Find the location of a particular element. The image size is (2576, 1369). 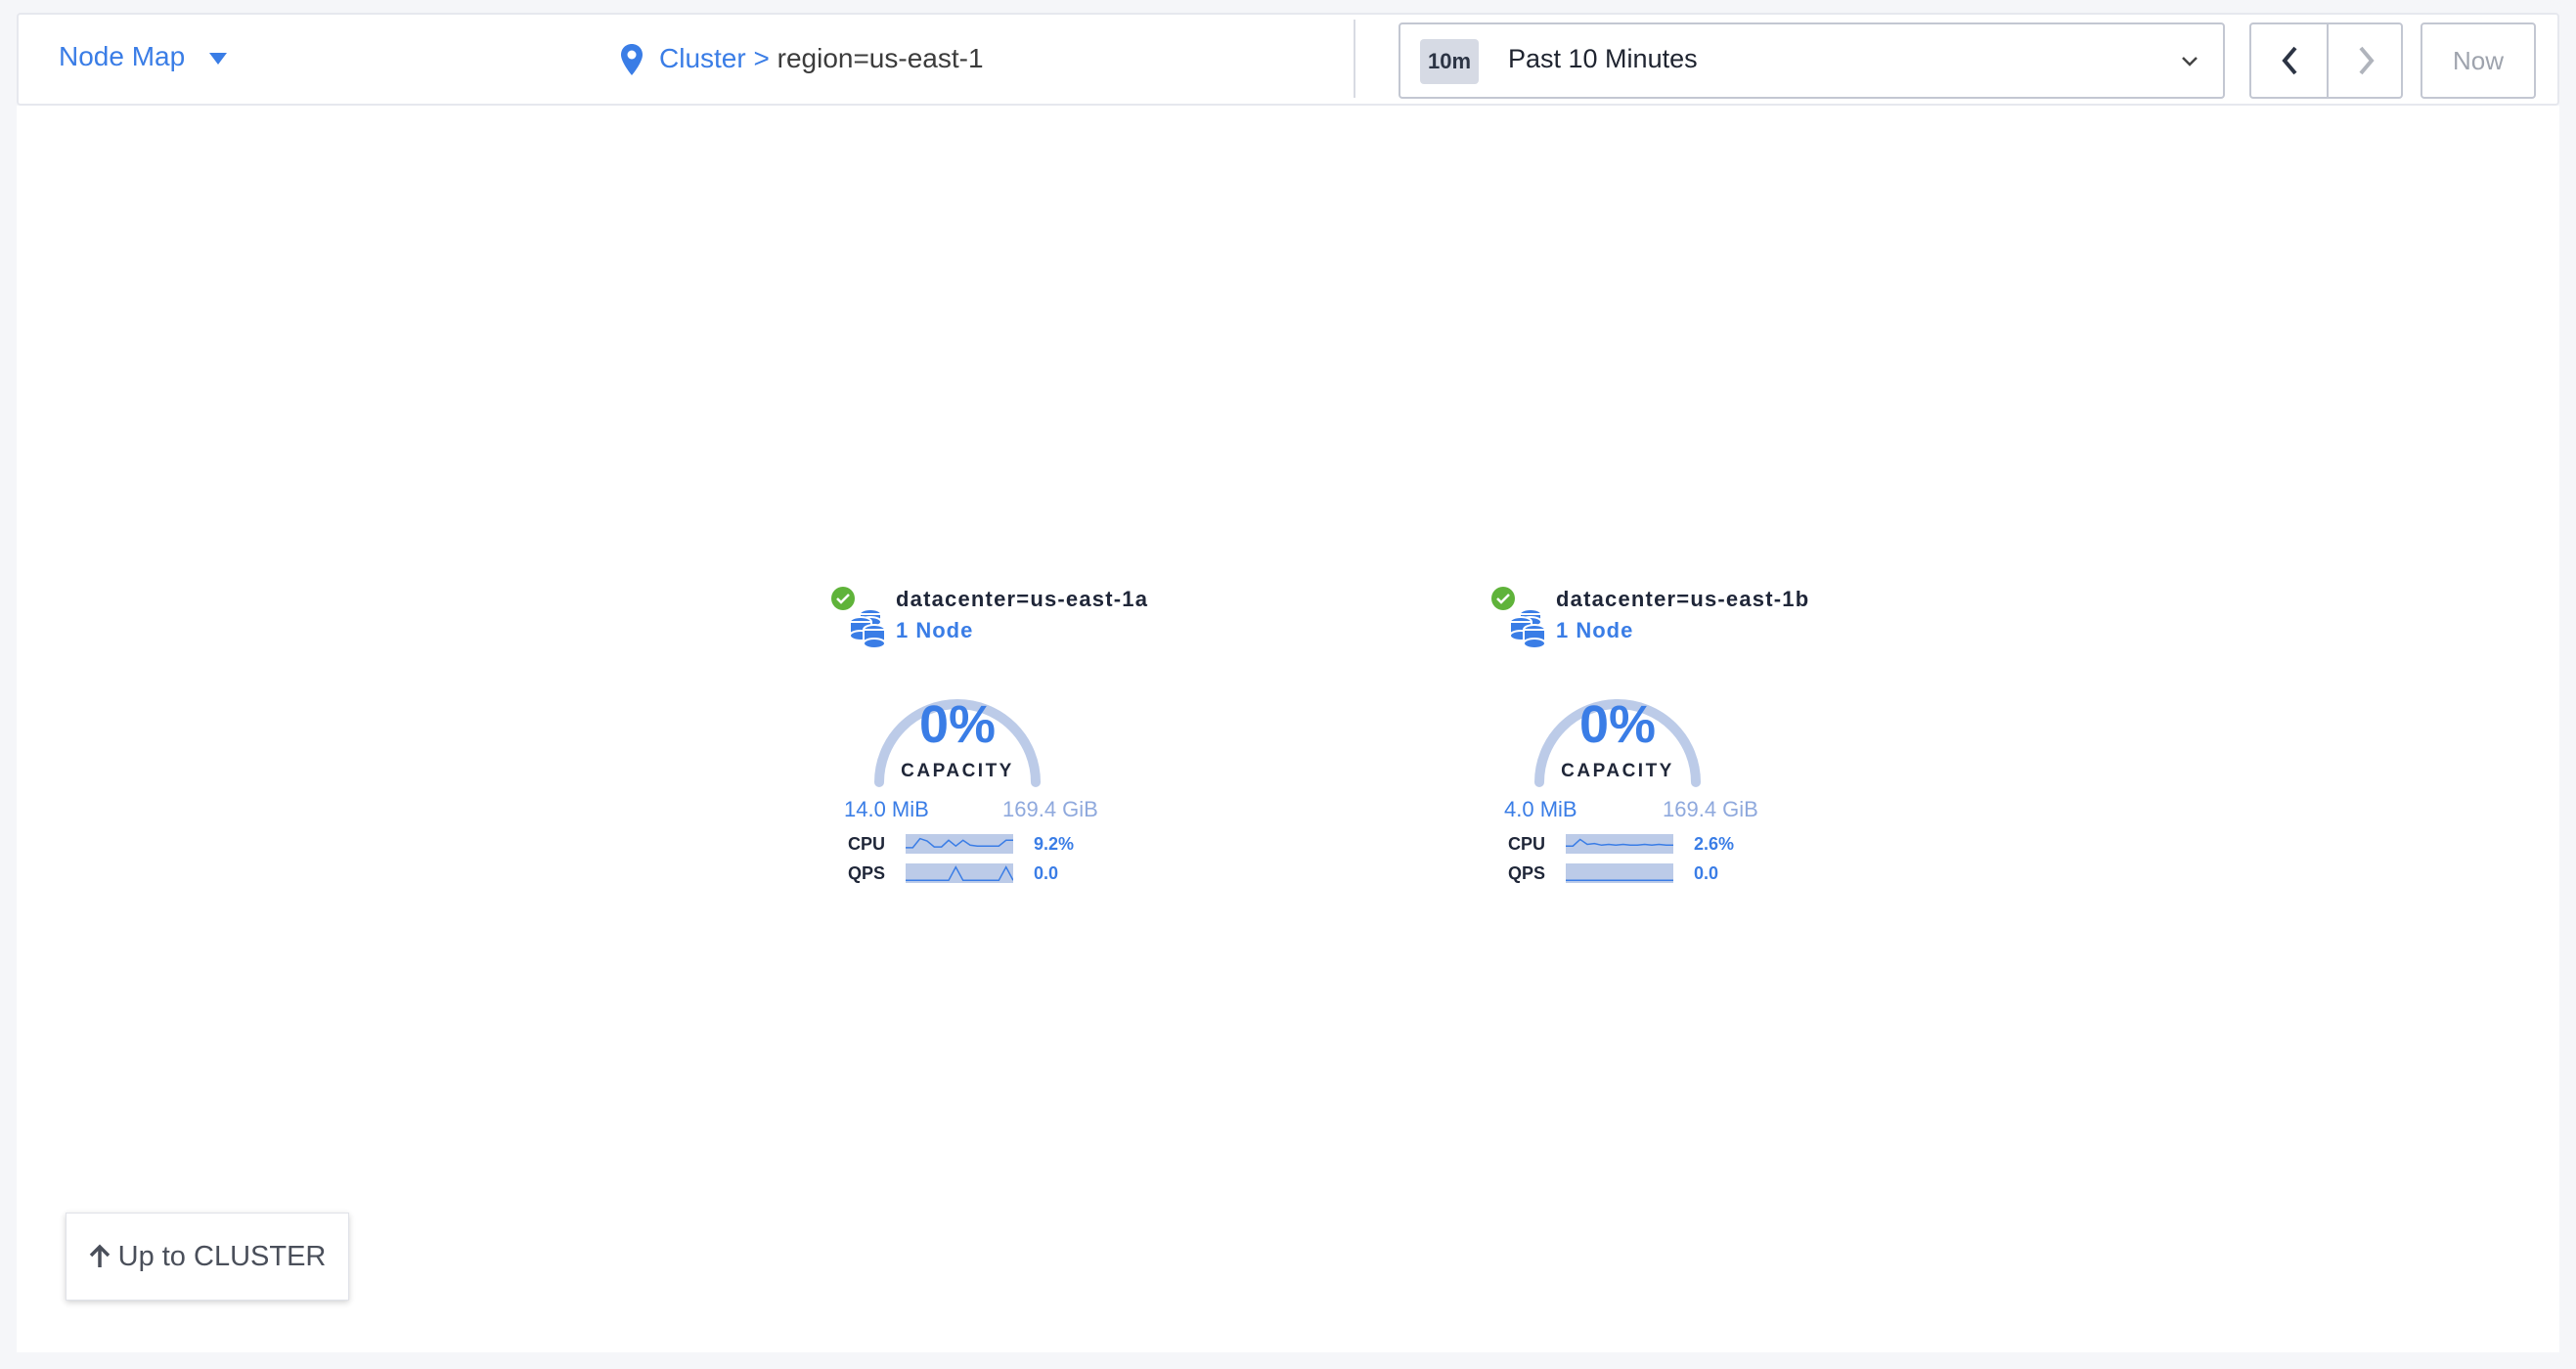

arrow-up-icon is located at coordinates (99, 1256).